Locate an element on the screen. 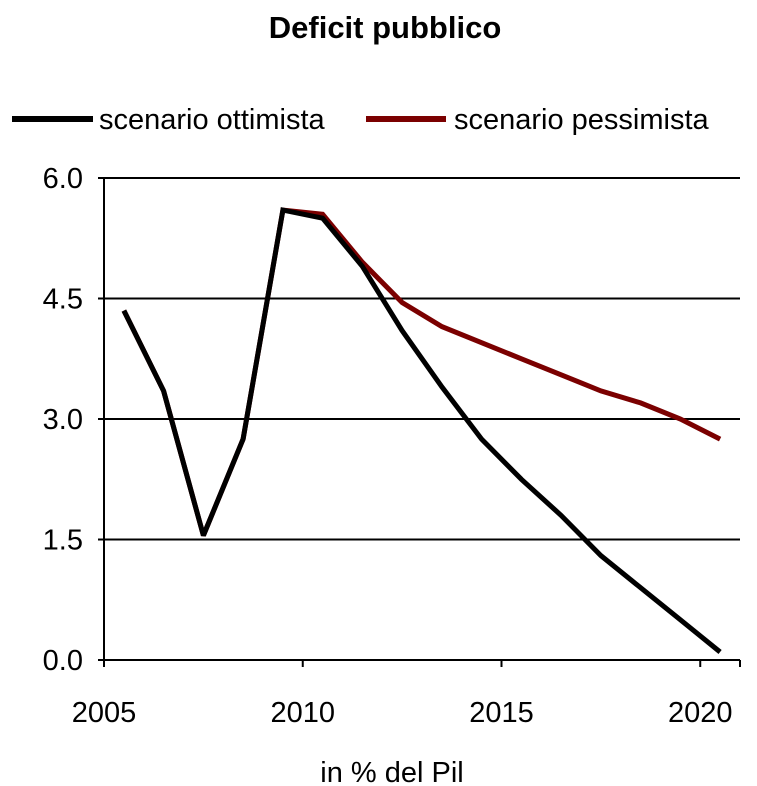 The height and width of the screenshot is (786, 757). legend-label-pessimista: scenario pessimista is located at coordinates (582, 120).